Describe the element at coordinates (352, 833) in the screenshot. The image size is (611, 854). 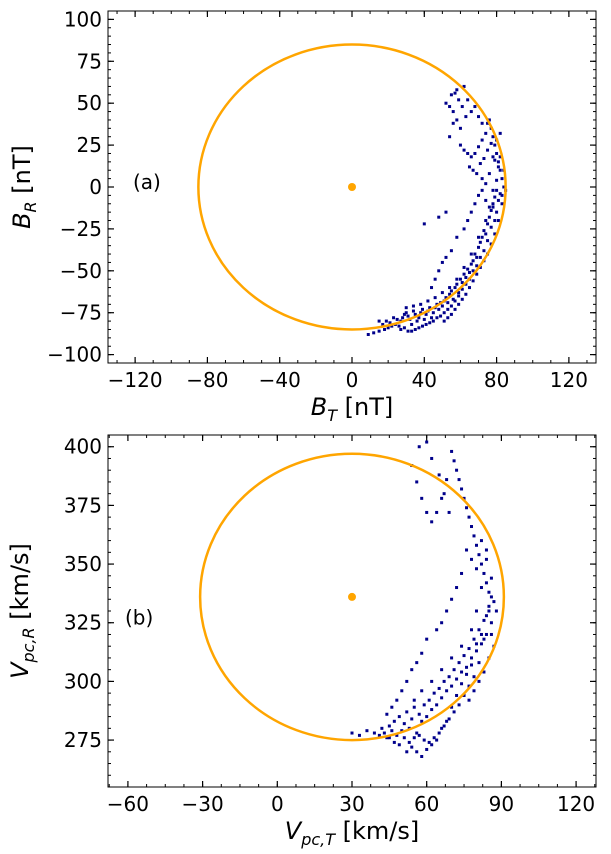
I see `x-axis-label: Vpc,T [km/s]` at that location.